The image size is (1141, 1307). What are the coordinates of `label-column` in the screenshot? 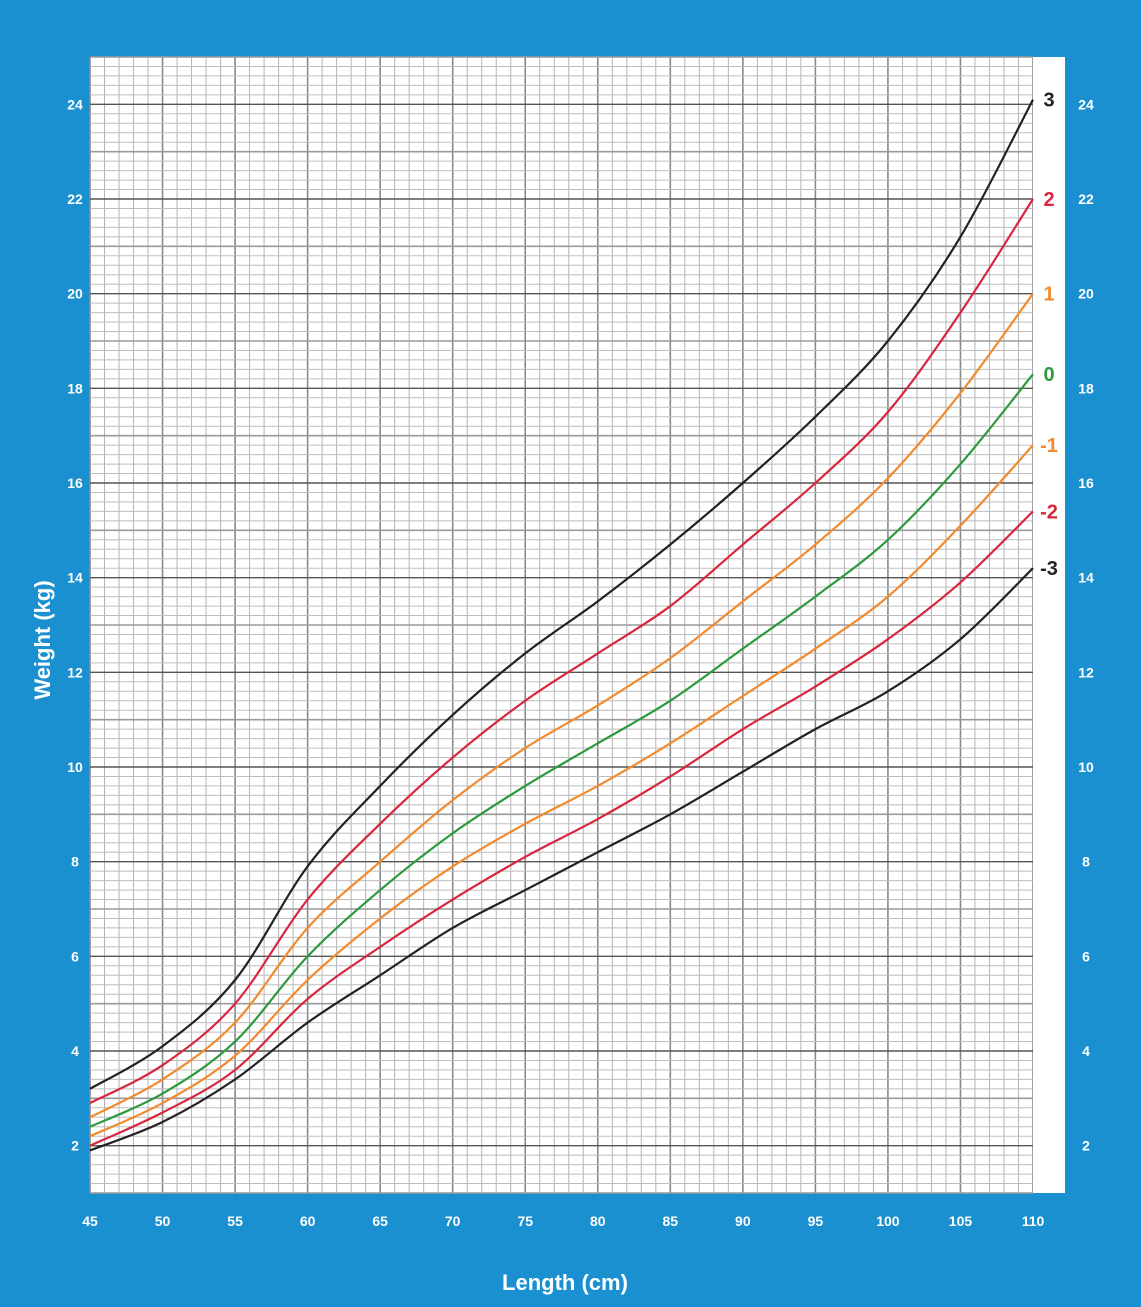 It's located at (1049, 625).